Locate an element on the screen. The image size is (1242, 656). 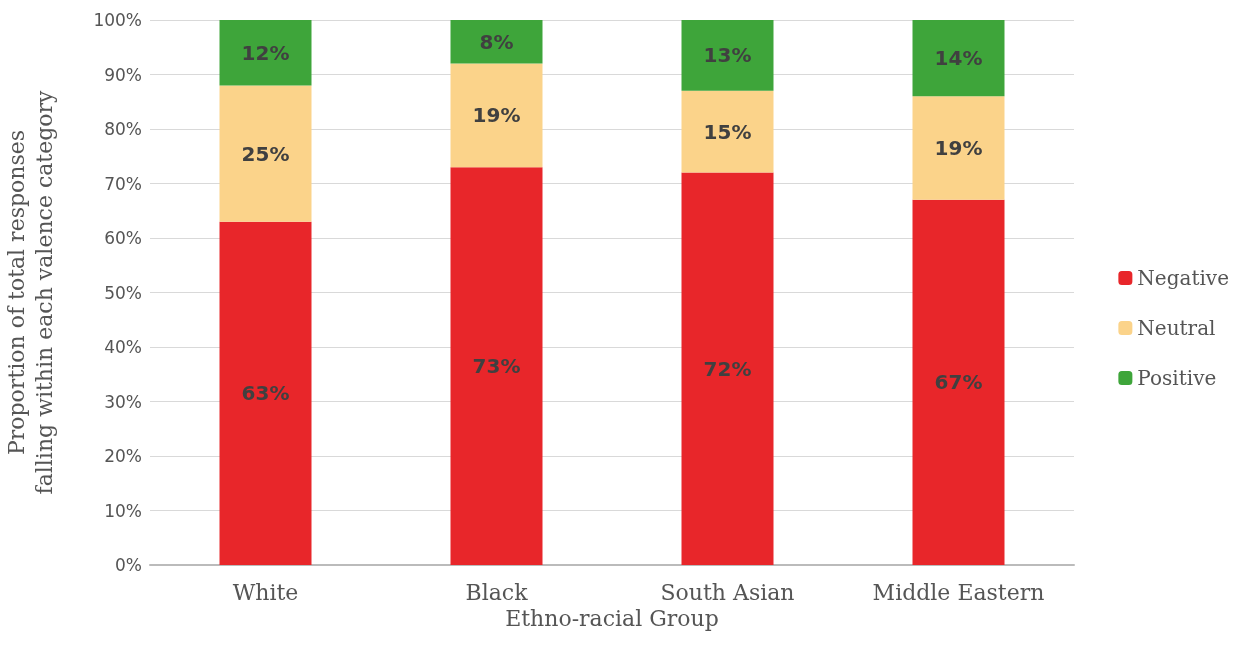
data-label: 67% is located at coordinates (958, 382).